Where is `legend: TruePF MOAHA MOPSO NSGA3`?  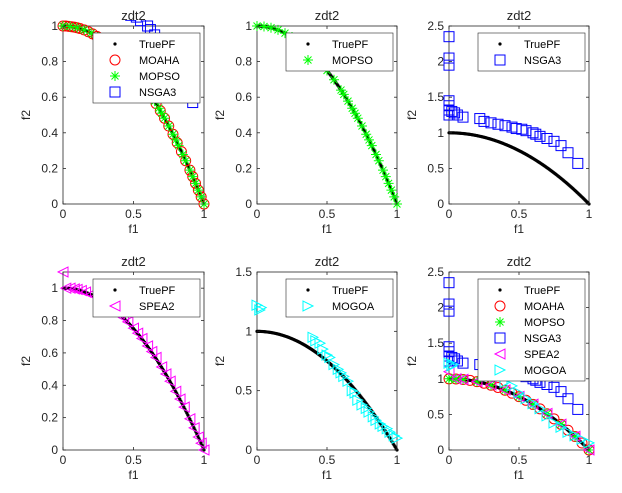
legend: TruePF MOAHA MOPSO NSGA3 is located at coordinates (146, 68).